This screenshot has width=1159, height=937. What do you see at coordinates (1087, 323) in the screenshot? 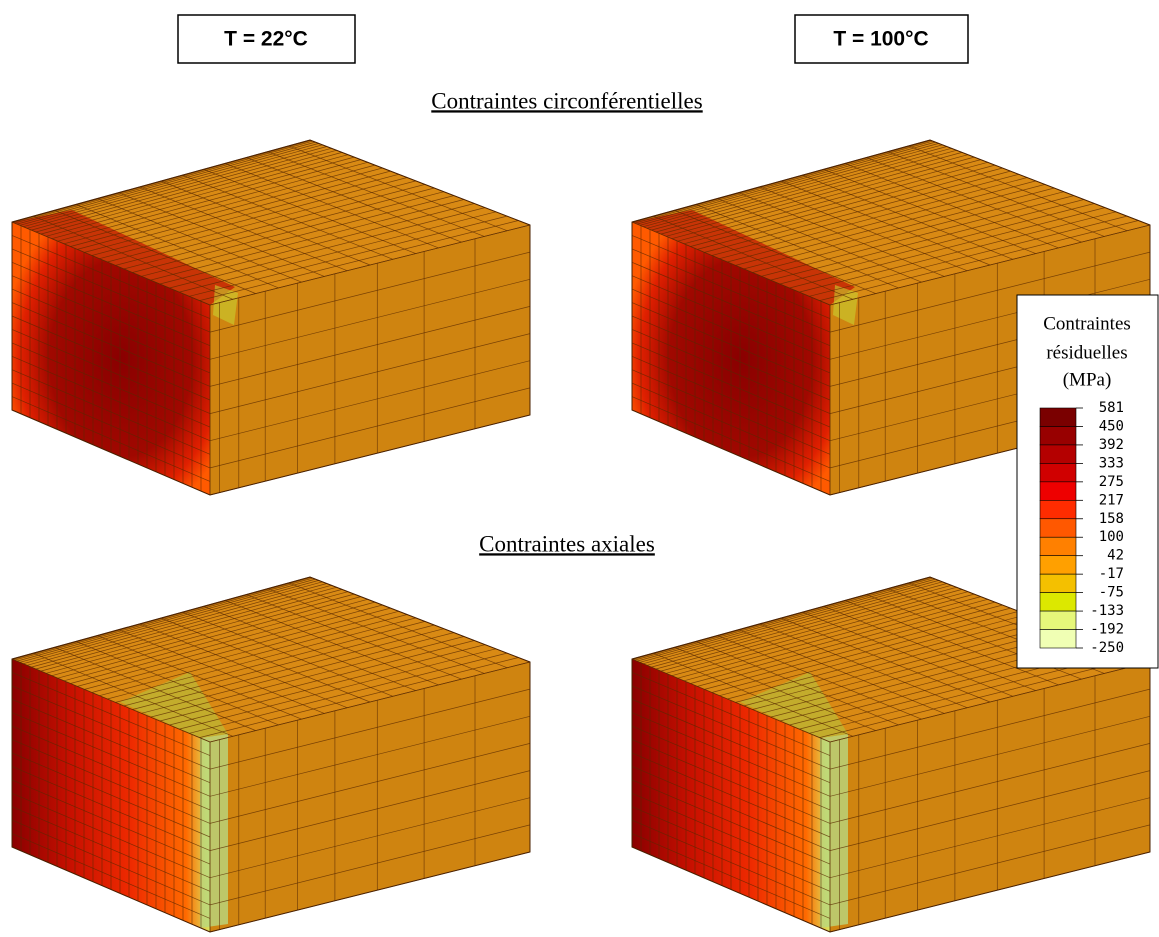
I see `legend-title: Contraintes` at bounding box center [1087, 323].